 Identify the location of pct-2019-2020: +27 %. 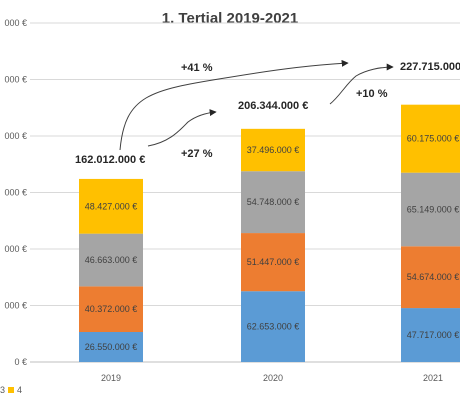
(197, 154).